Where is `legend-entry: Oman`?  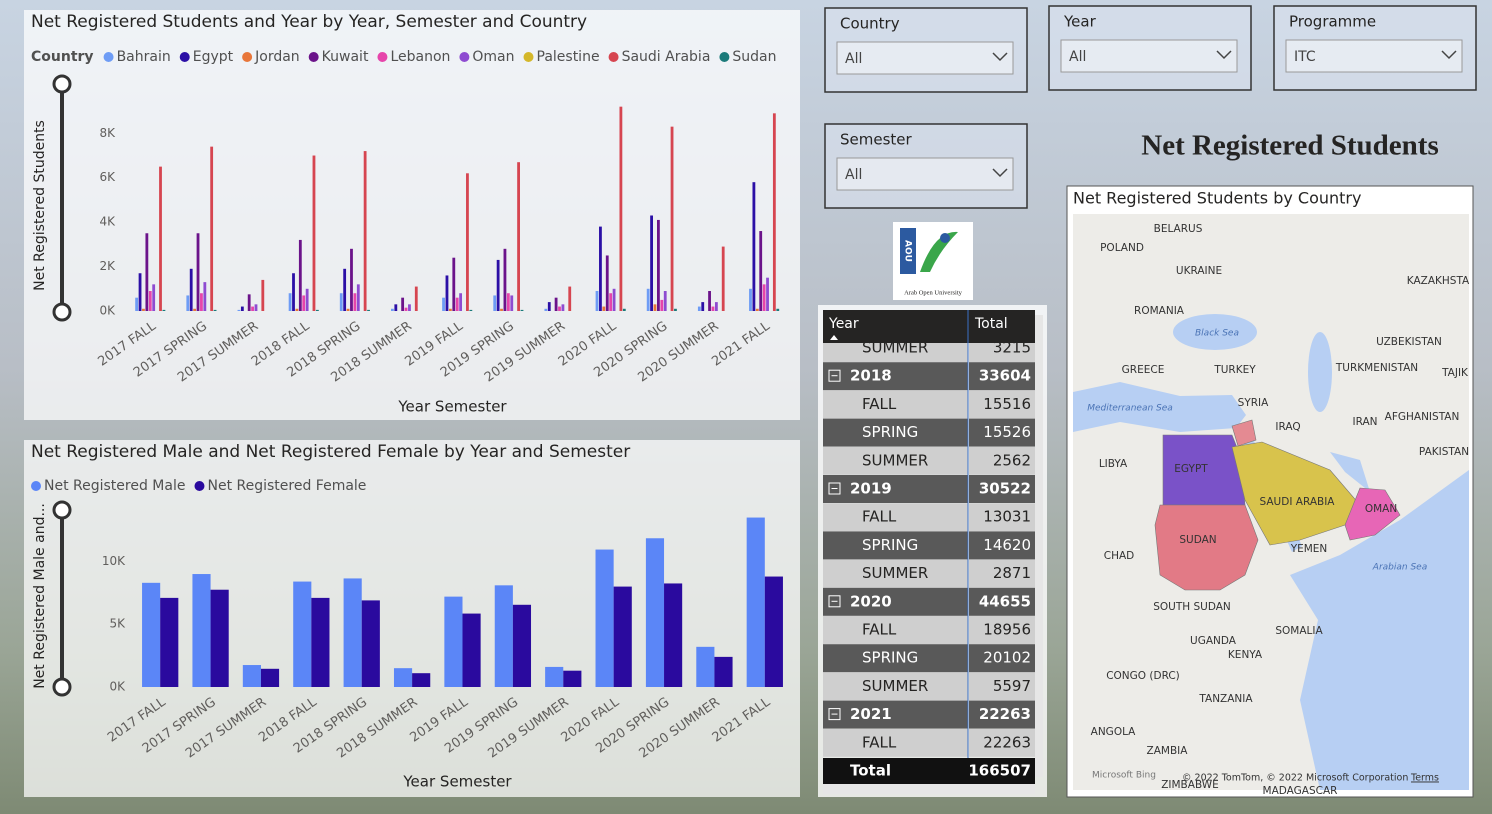 legend-entry: Oman is located at coordinates (493, 57).